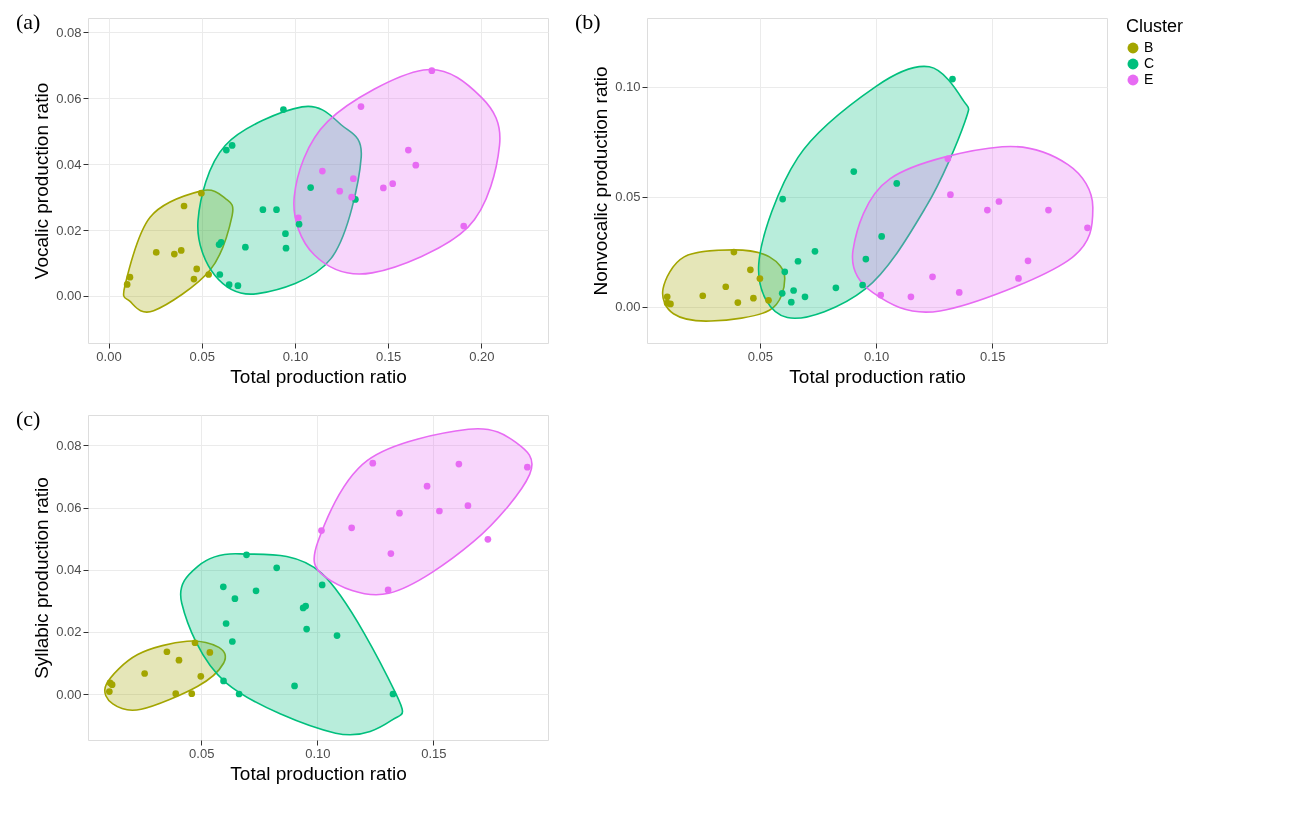 The width and height of the screenshot is (1297, 834). What do you see at coordinates (601, 181) in the screenshot?
I see `y-axis-title: Nonvocalic production ratio` at bounding box center [601, 181].